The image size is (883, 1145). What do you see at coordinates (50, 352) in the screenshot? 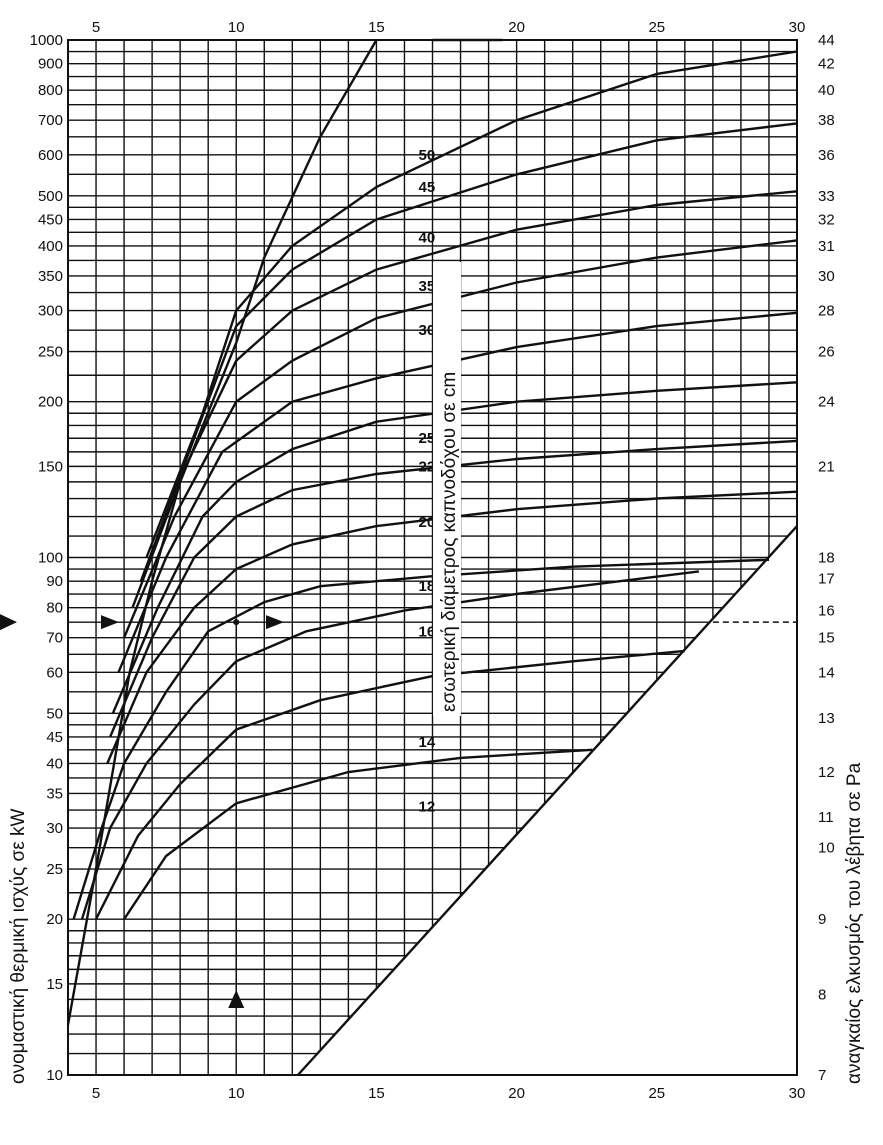
I see `left-tick: 250` at bounding box center [50, 352].